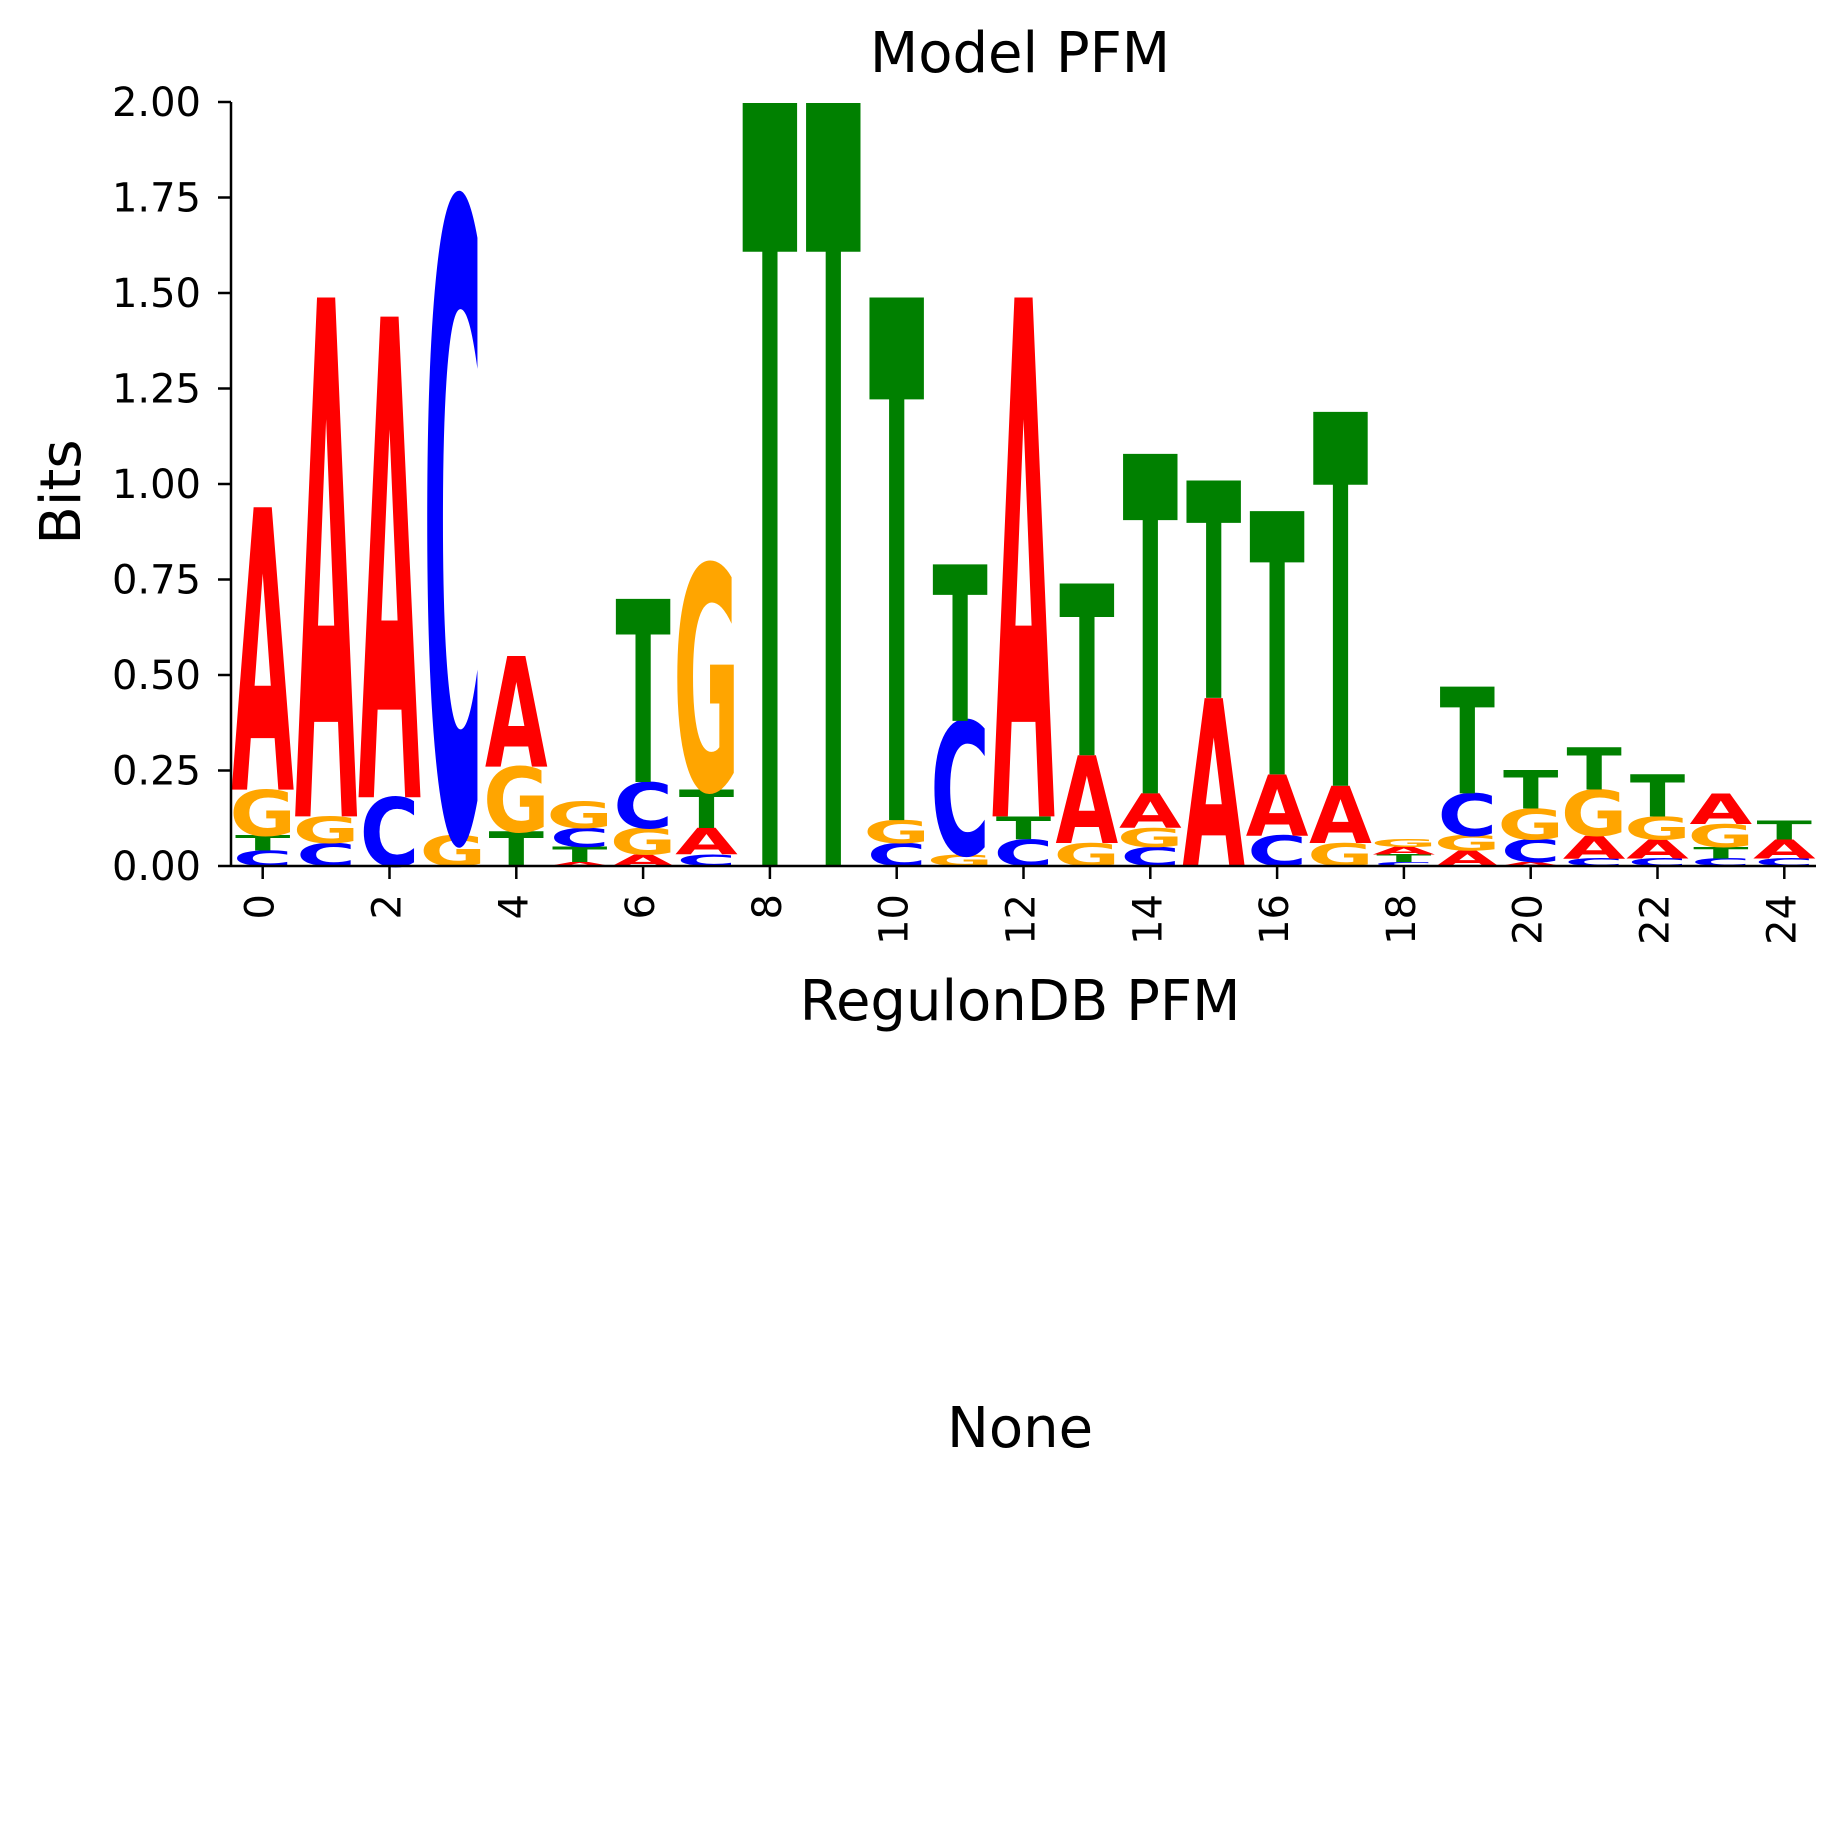  What do you see at coordinates (156, 581) in the screenshot?
I see `y-tick-label: 0.75` at bounding box center [156, 581].